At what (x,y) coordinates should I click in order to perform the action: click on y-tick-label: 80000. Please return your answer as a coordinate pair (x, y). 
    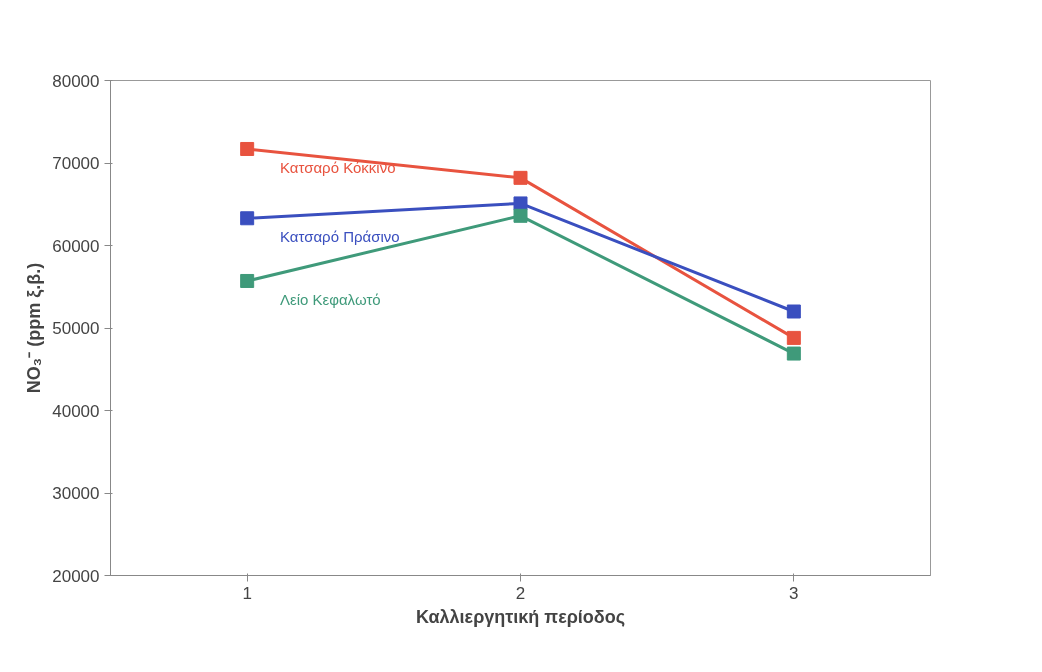
    Looking at the image, I should click on (76, 81).